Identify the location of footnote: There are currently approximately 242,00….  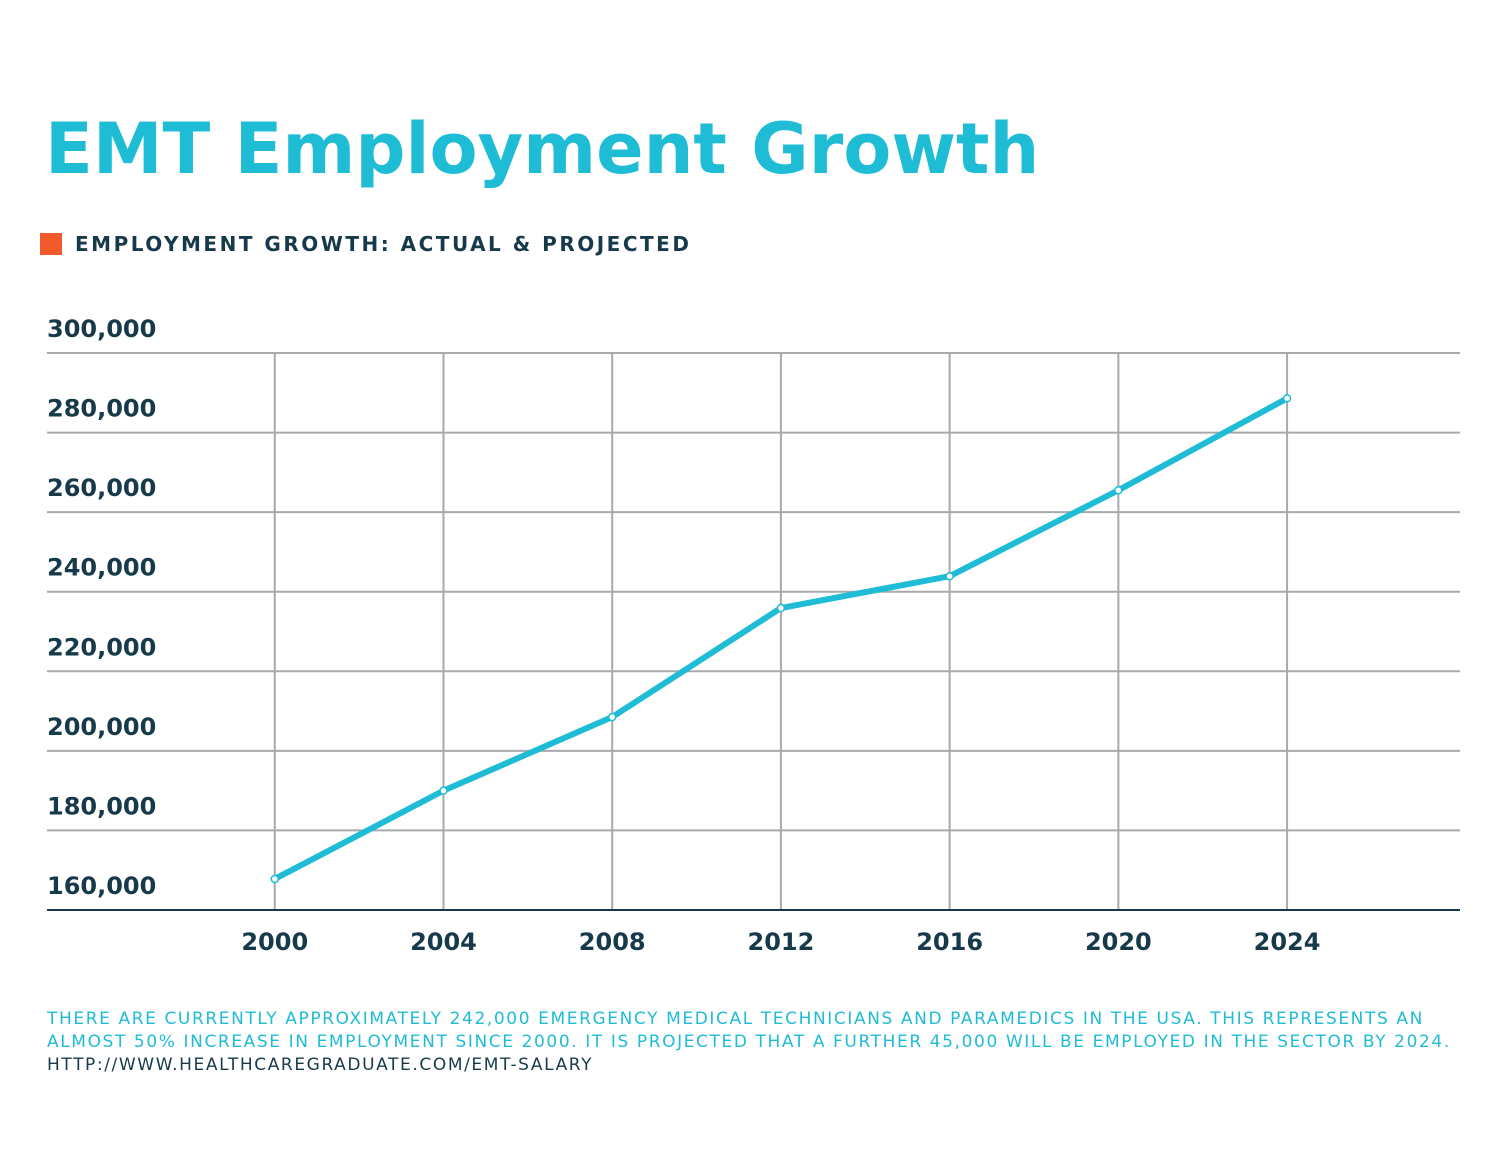
(757, 1042).